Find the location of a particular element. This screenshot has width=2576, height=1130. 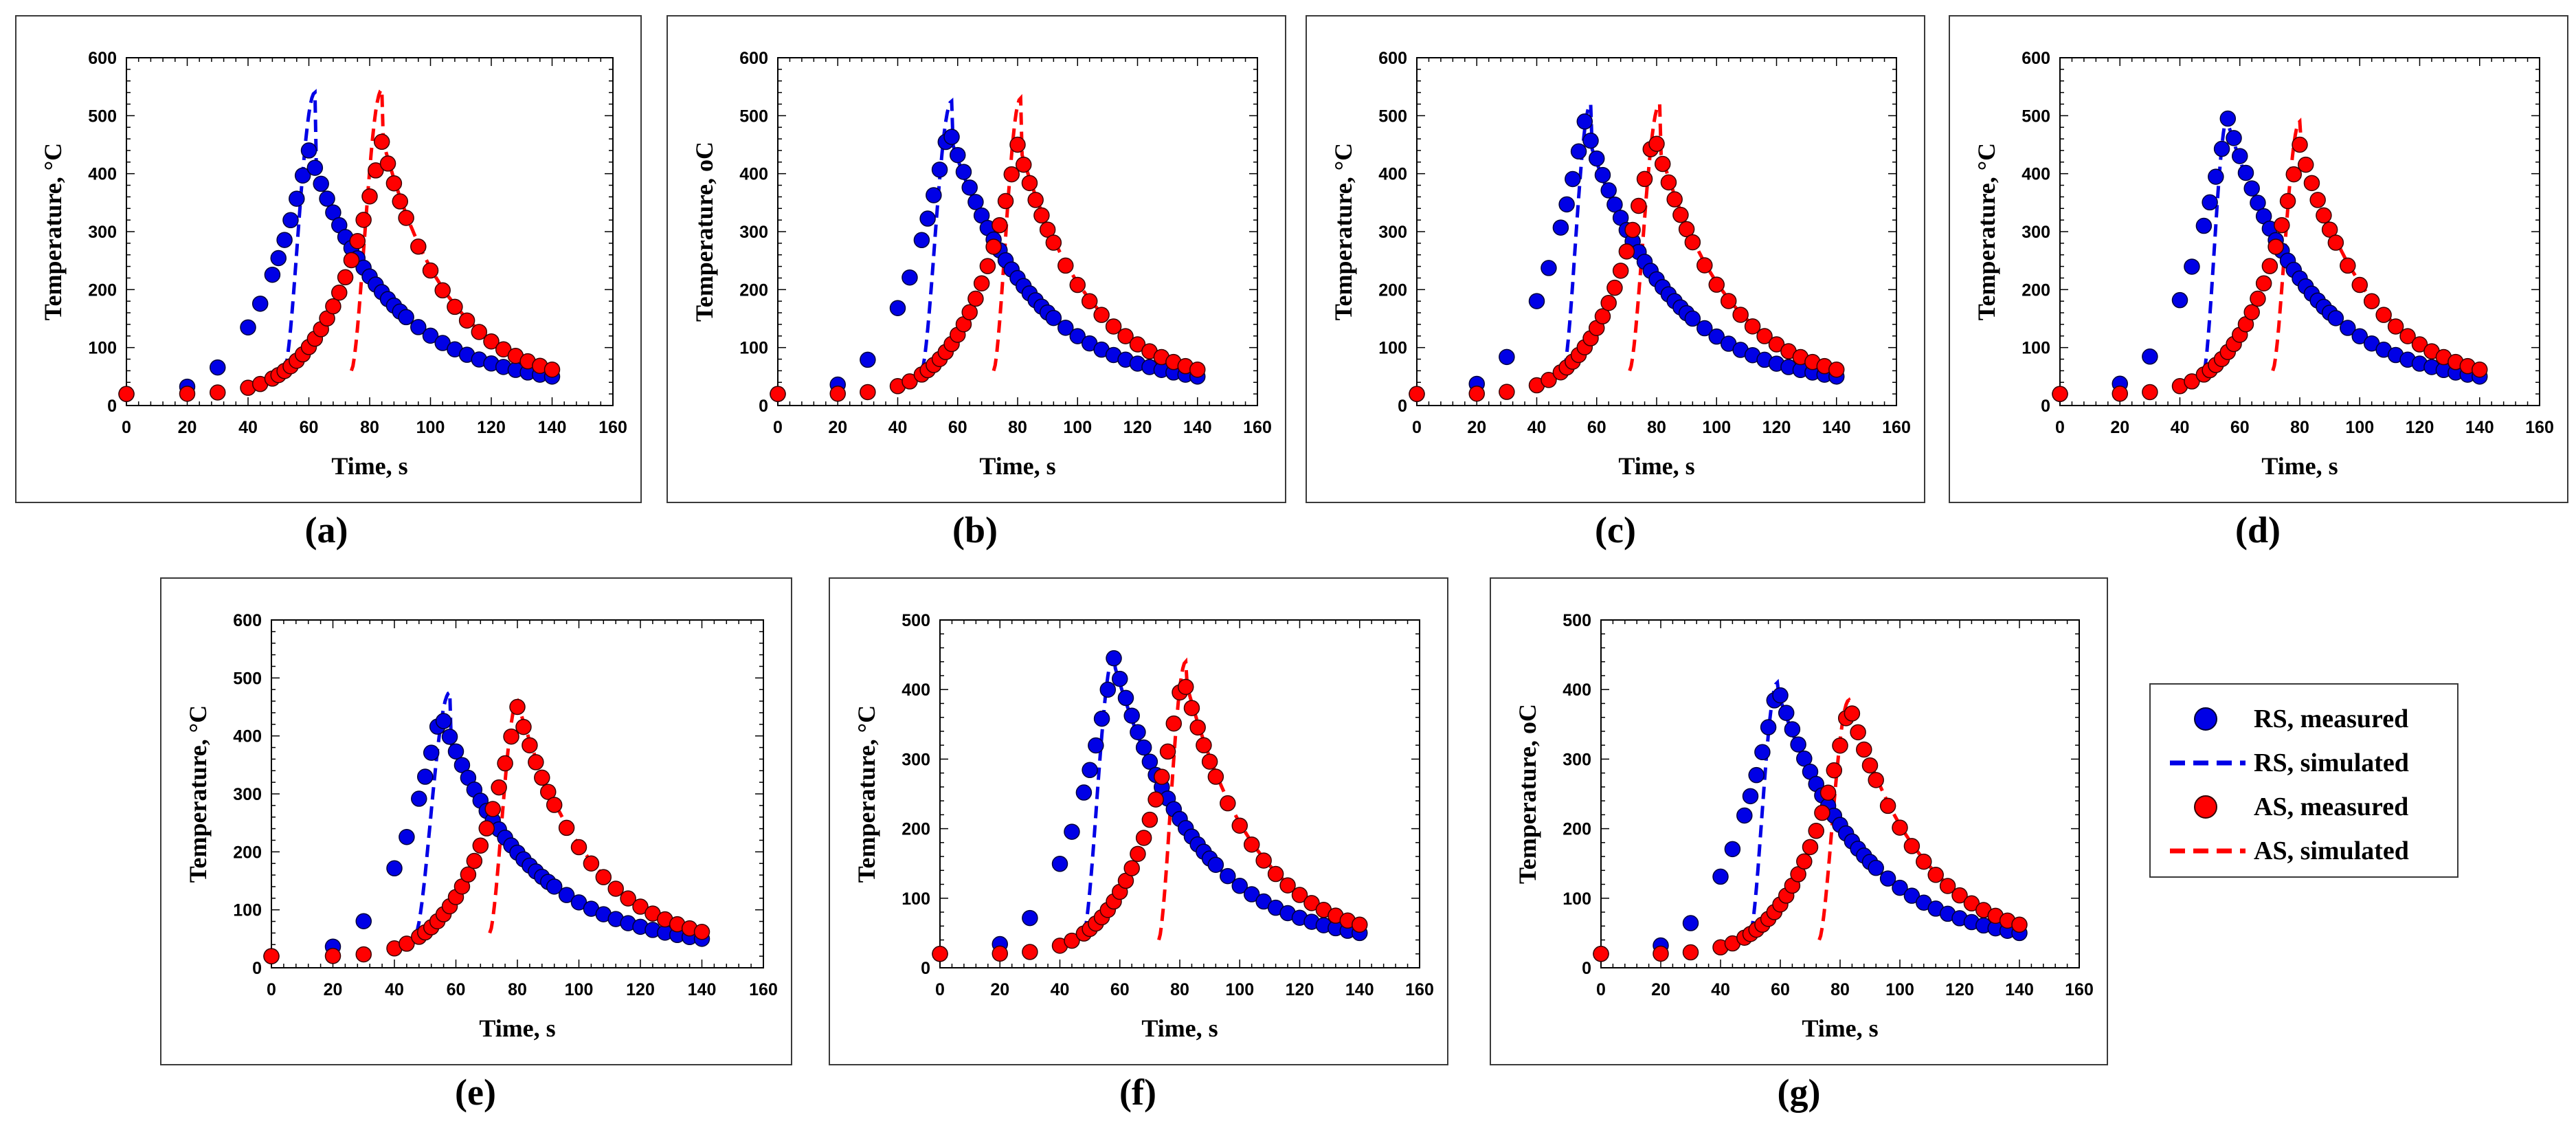

x-tick-label: 80 is located at coordinates (1179, 989).